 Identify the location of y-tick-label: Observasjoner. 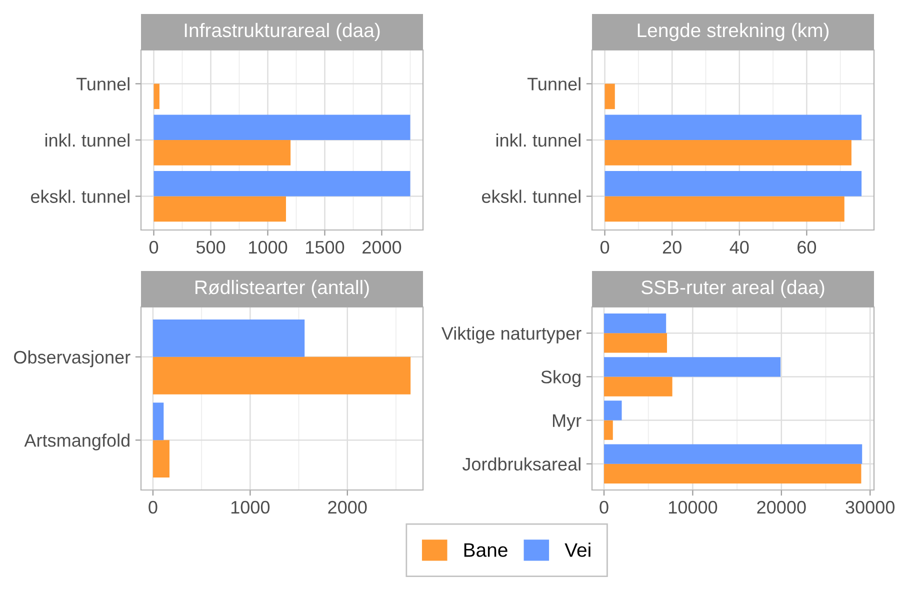
(72, 359).